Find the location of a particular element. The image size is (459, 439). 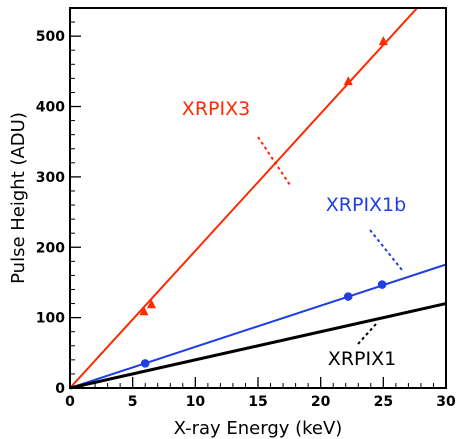

x-tick-label: 25 is located at coordinates (383, 402).